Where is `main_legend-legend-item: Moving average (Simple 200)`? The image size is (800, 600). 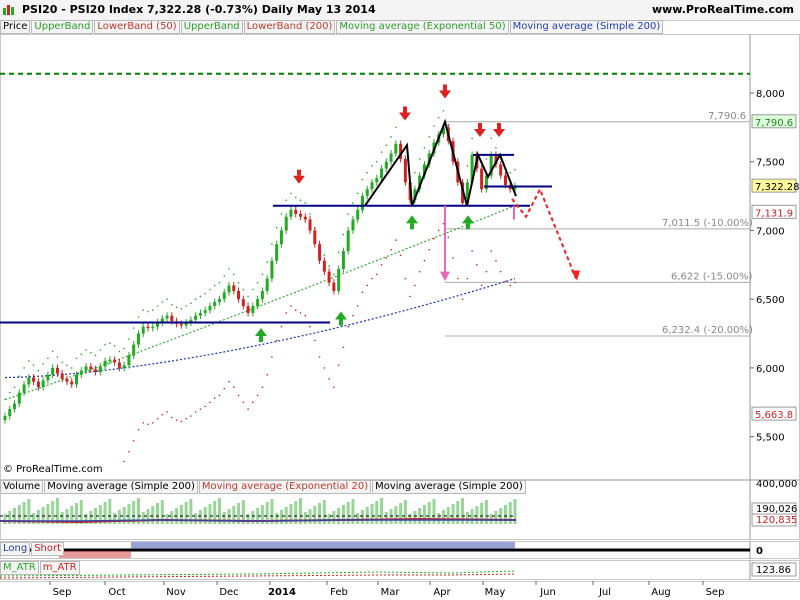
main_legend-legend-item: Moving average (Simple 200) is located at coordinates (586, 27).